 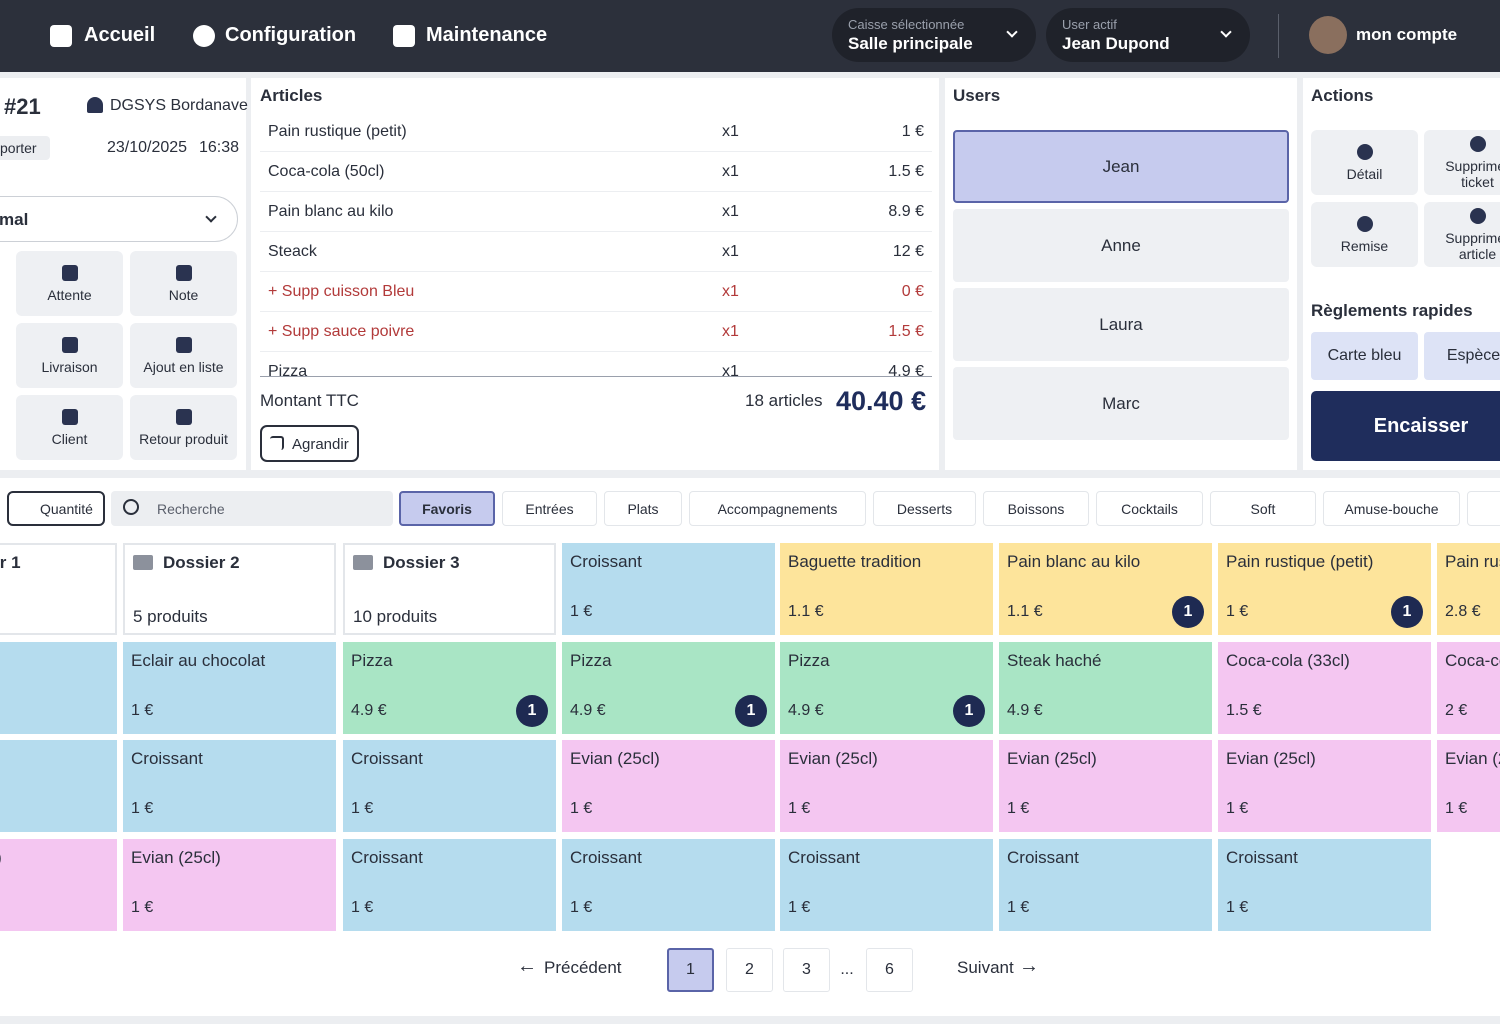 What do you see at coordinates (1105, 589) in the screenshot?
I see `product-tile: Pain blanc au kilo 1.1 € 1` at bounding box center [1105, 589].